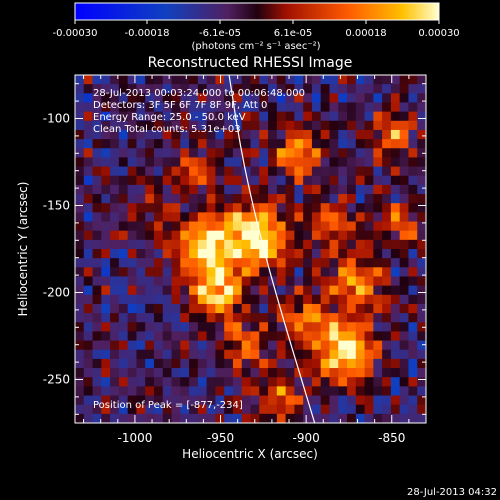 Image resolution: width=500 pixels, height=500 pixels. I want to click on x-tick-label: -950, so click(220, 438).